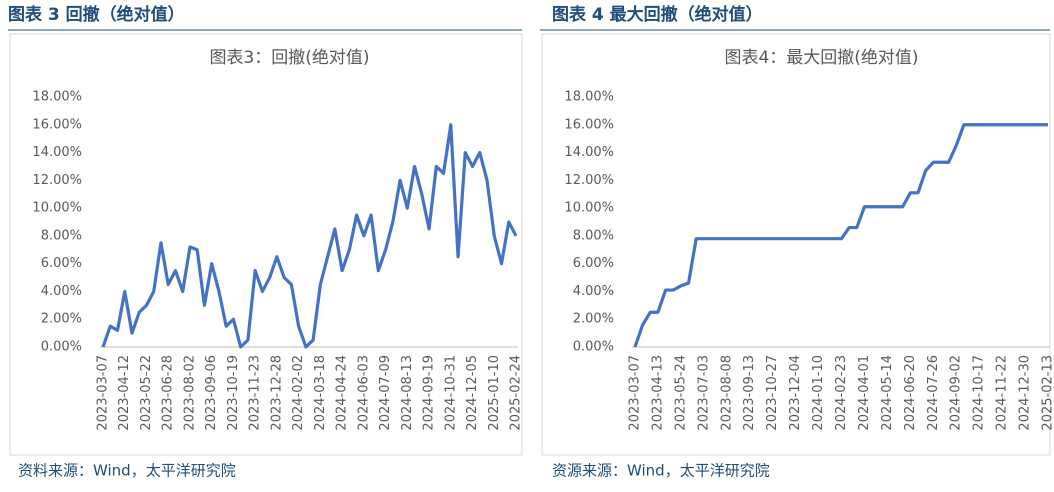 This screenshot has width=1054, height=492. I want to click on x-tick-label: 2024-07-26, so click(933, 393).